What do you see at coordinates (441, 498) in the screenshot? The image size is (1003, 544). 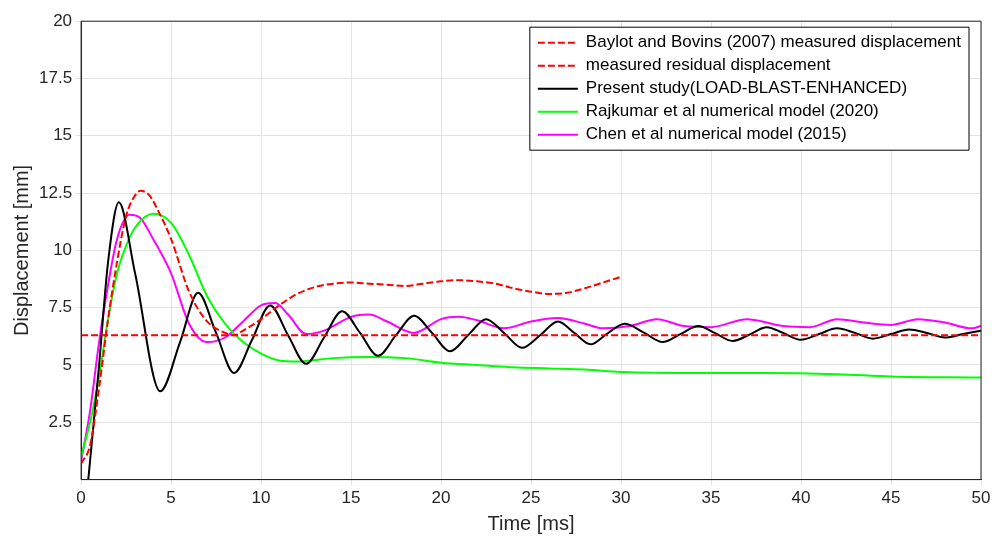 I see `x-tick-label: 20` at bounding box center [441, 498].